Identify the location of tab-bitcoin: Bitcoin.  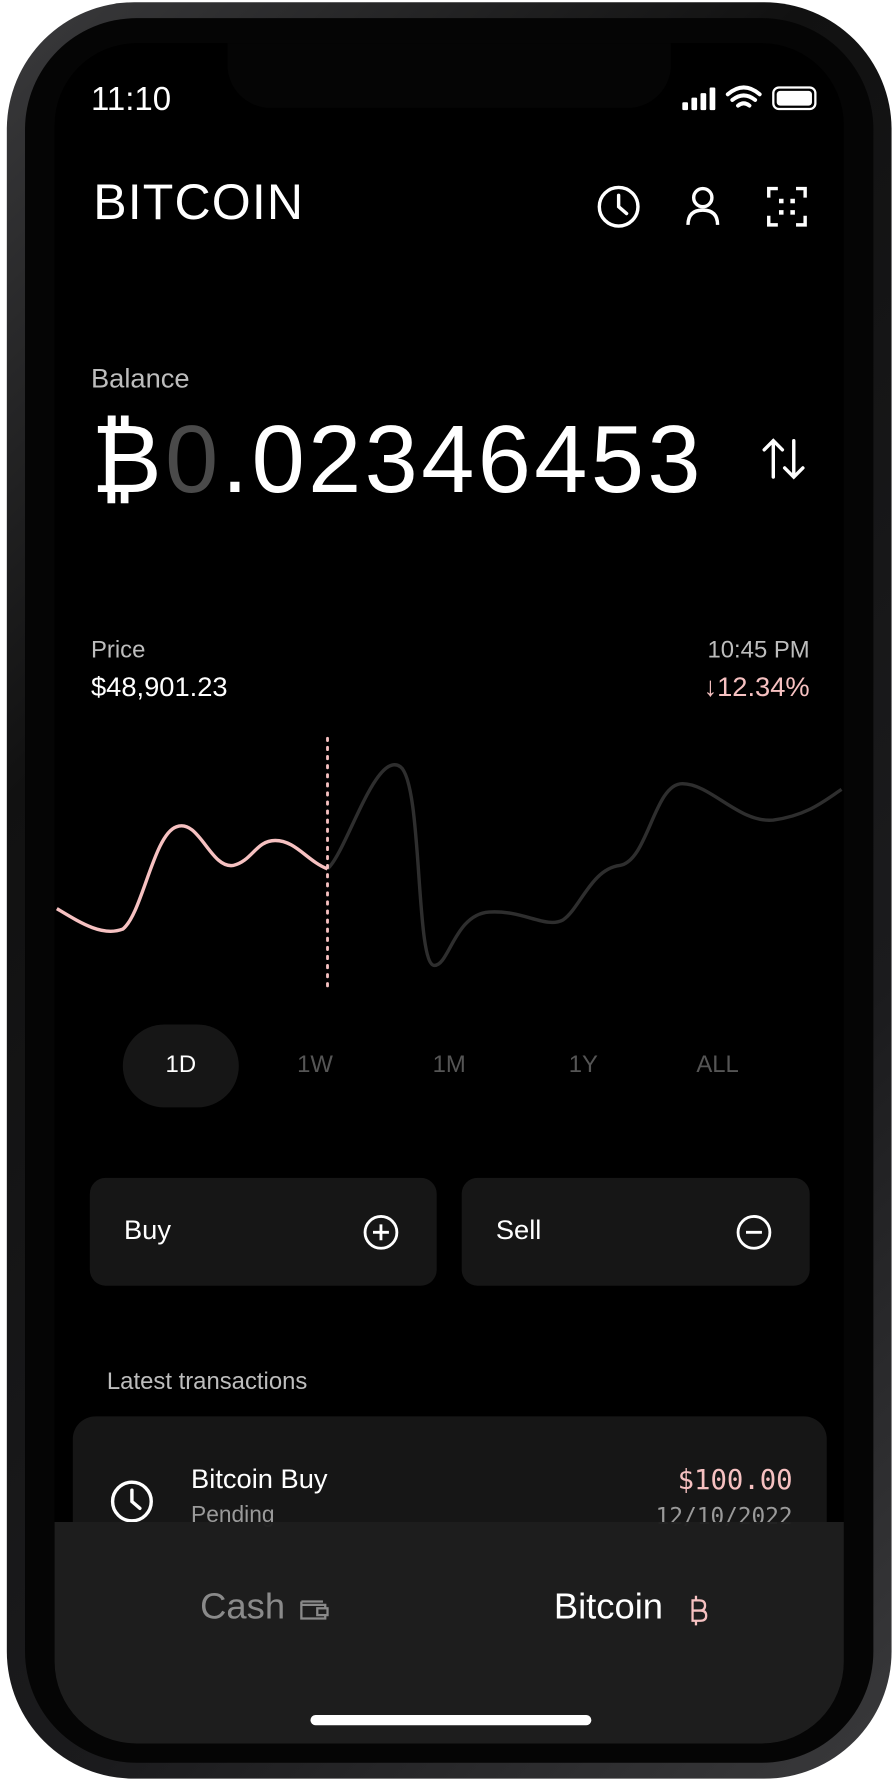
(608, 1606).